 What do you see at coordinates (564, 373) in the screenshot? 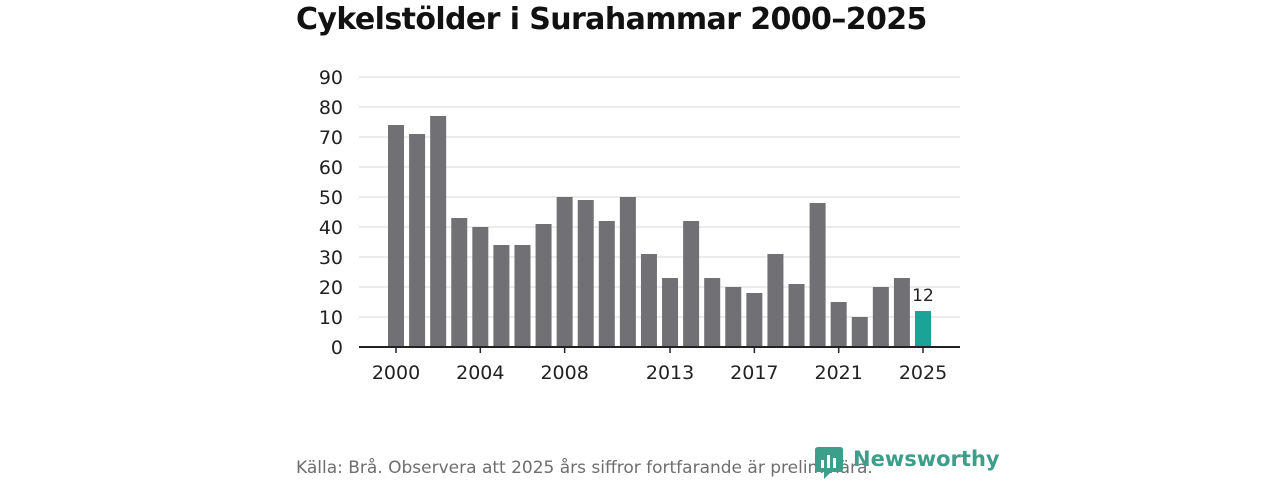
I see `x-tick-label: 2008` at bounding box center [564, 373].